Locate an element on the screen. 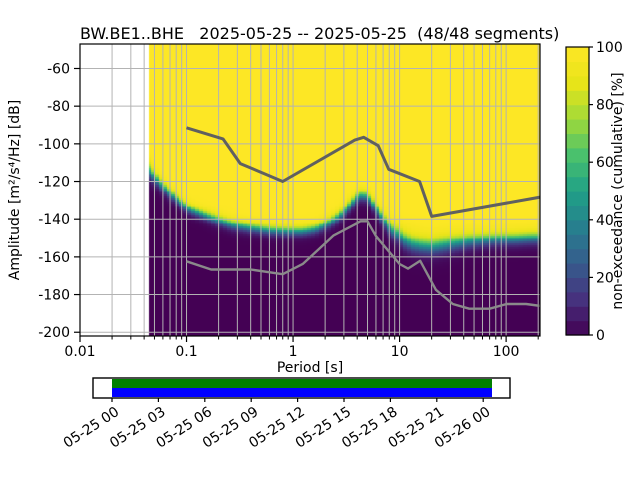 The height and width of the screenshot is (480, 640). x-tick-label: 1 is located at coordinates (293, 352).